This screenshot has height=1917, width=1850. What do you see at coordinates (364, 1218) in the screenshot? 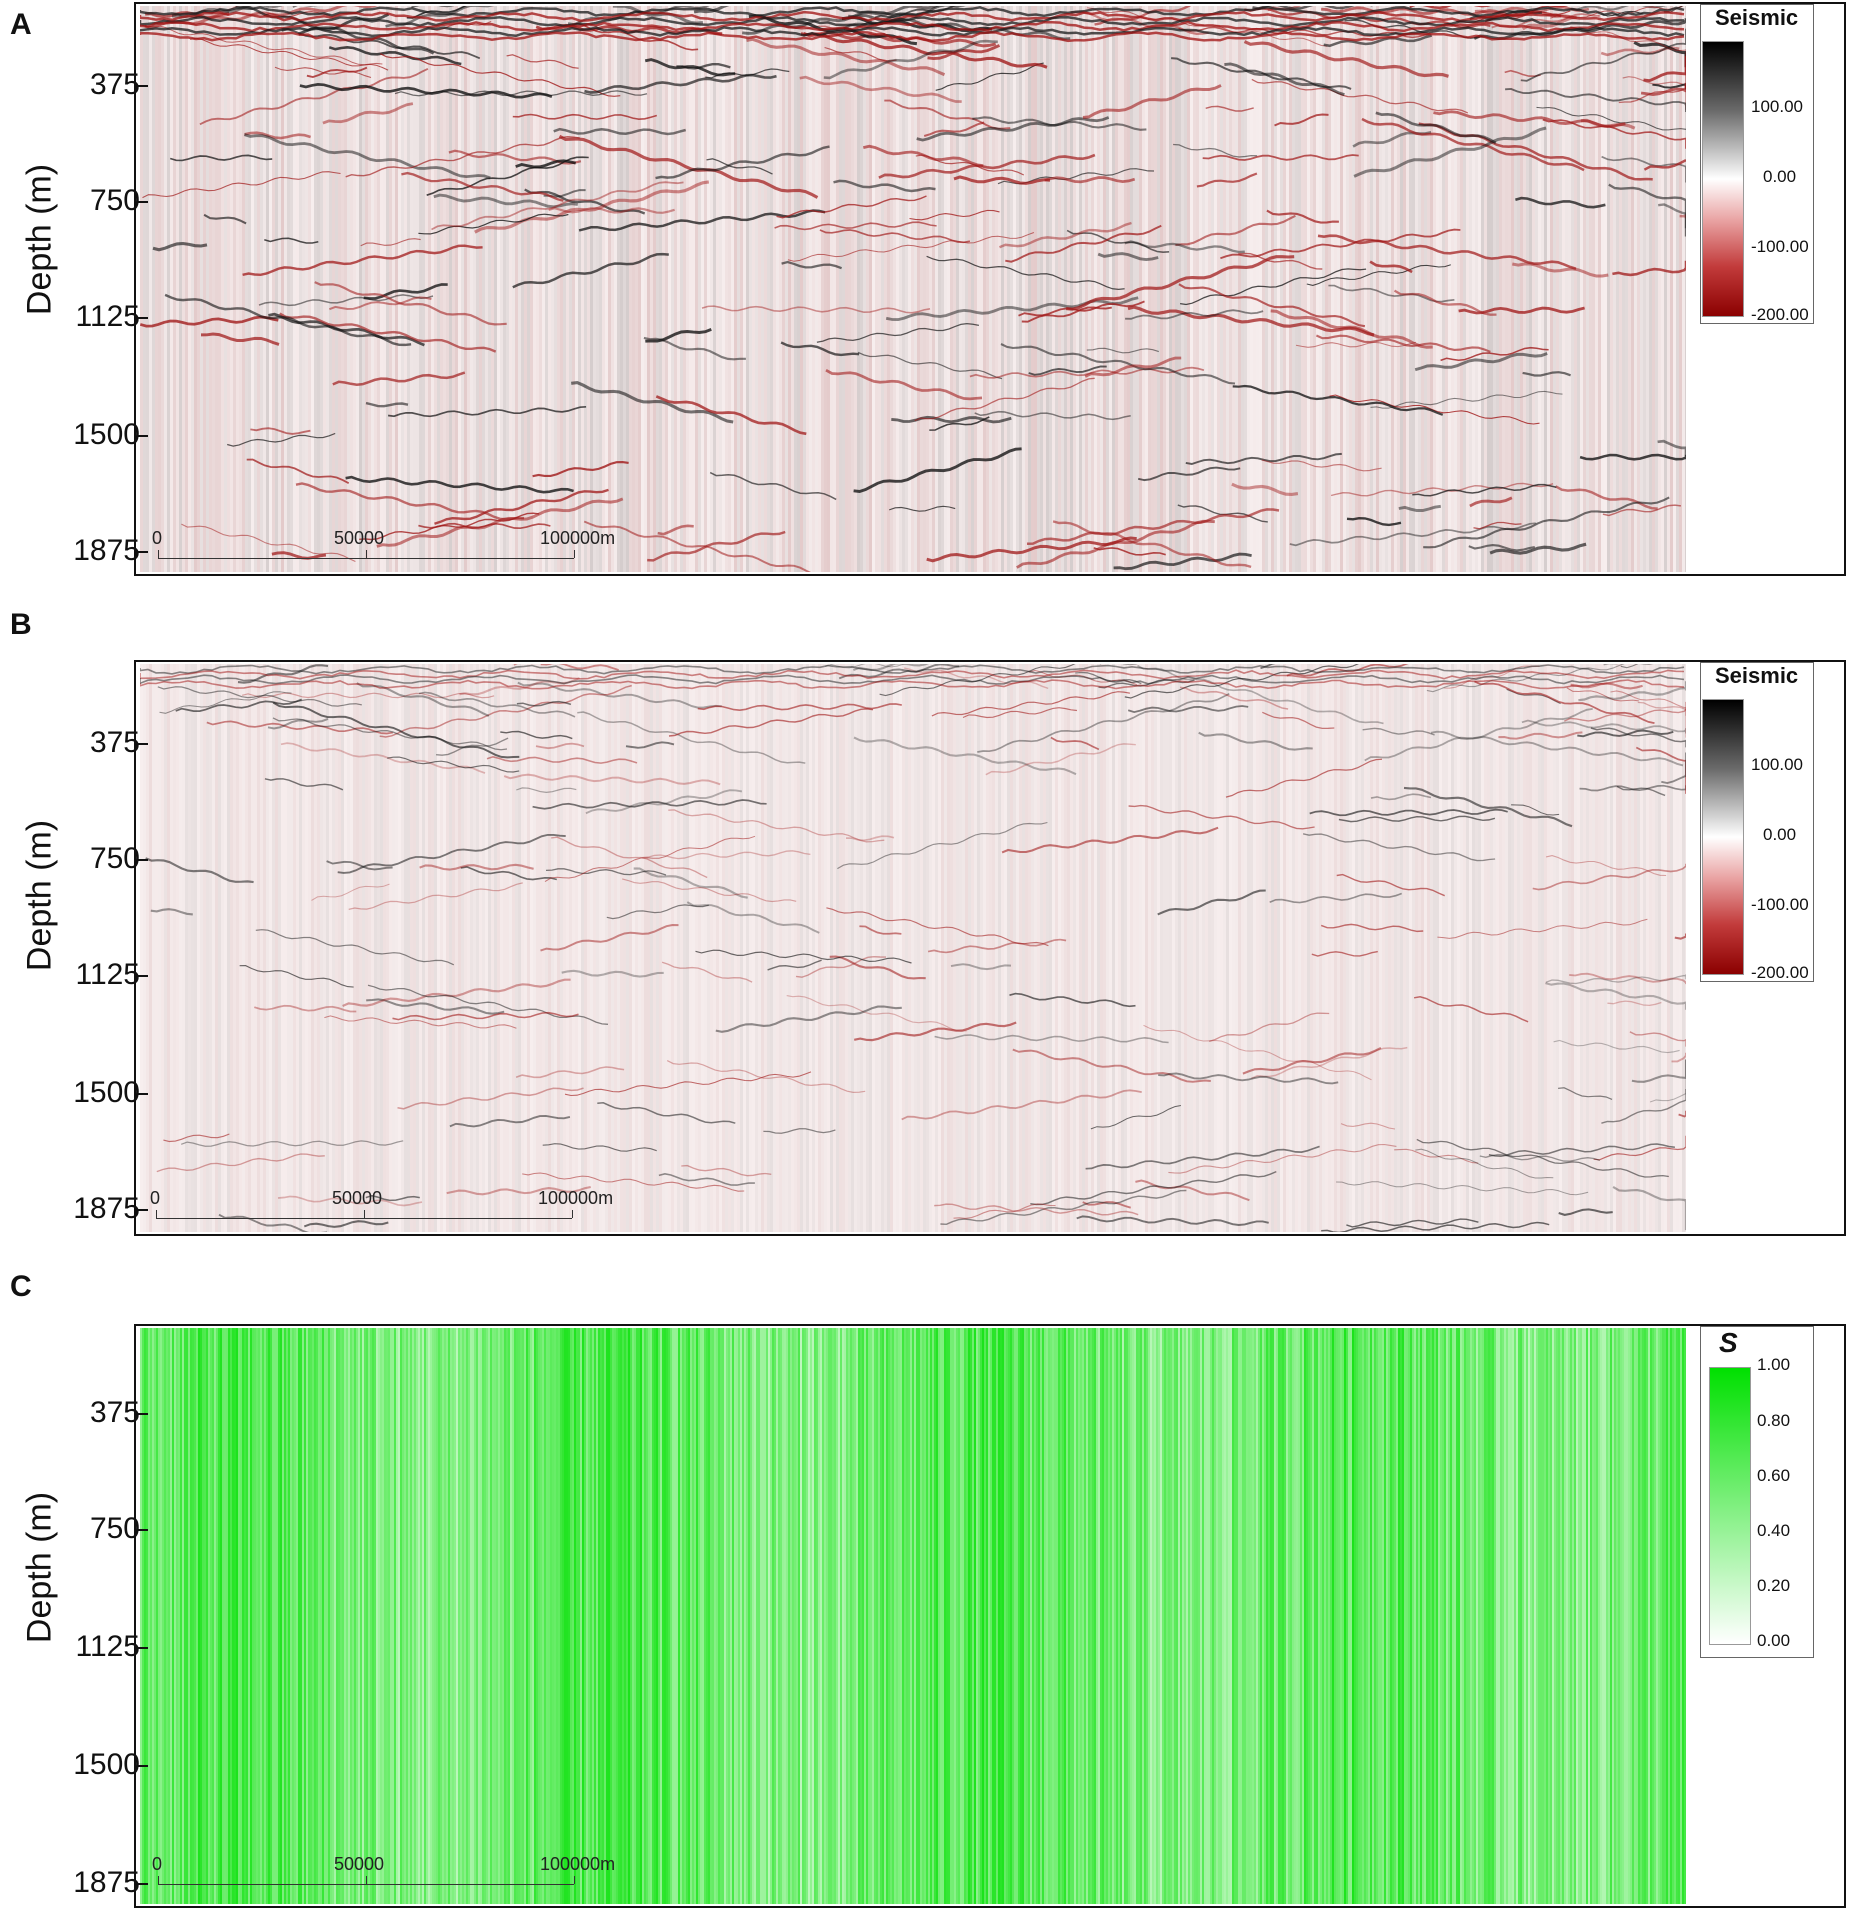
I see `scale-bar` at bounding box center [364, 1218].